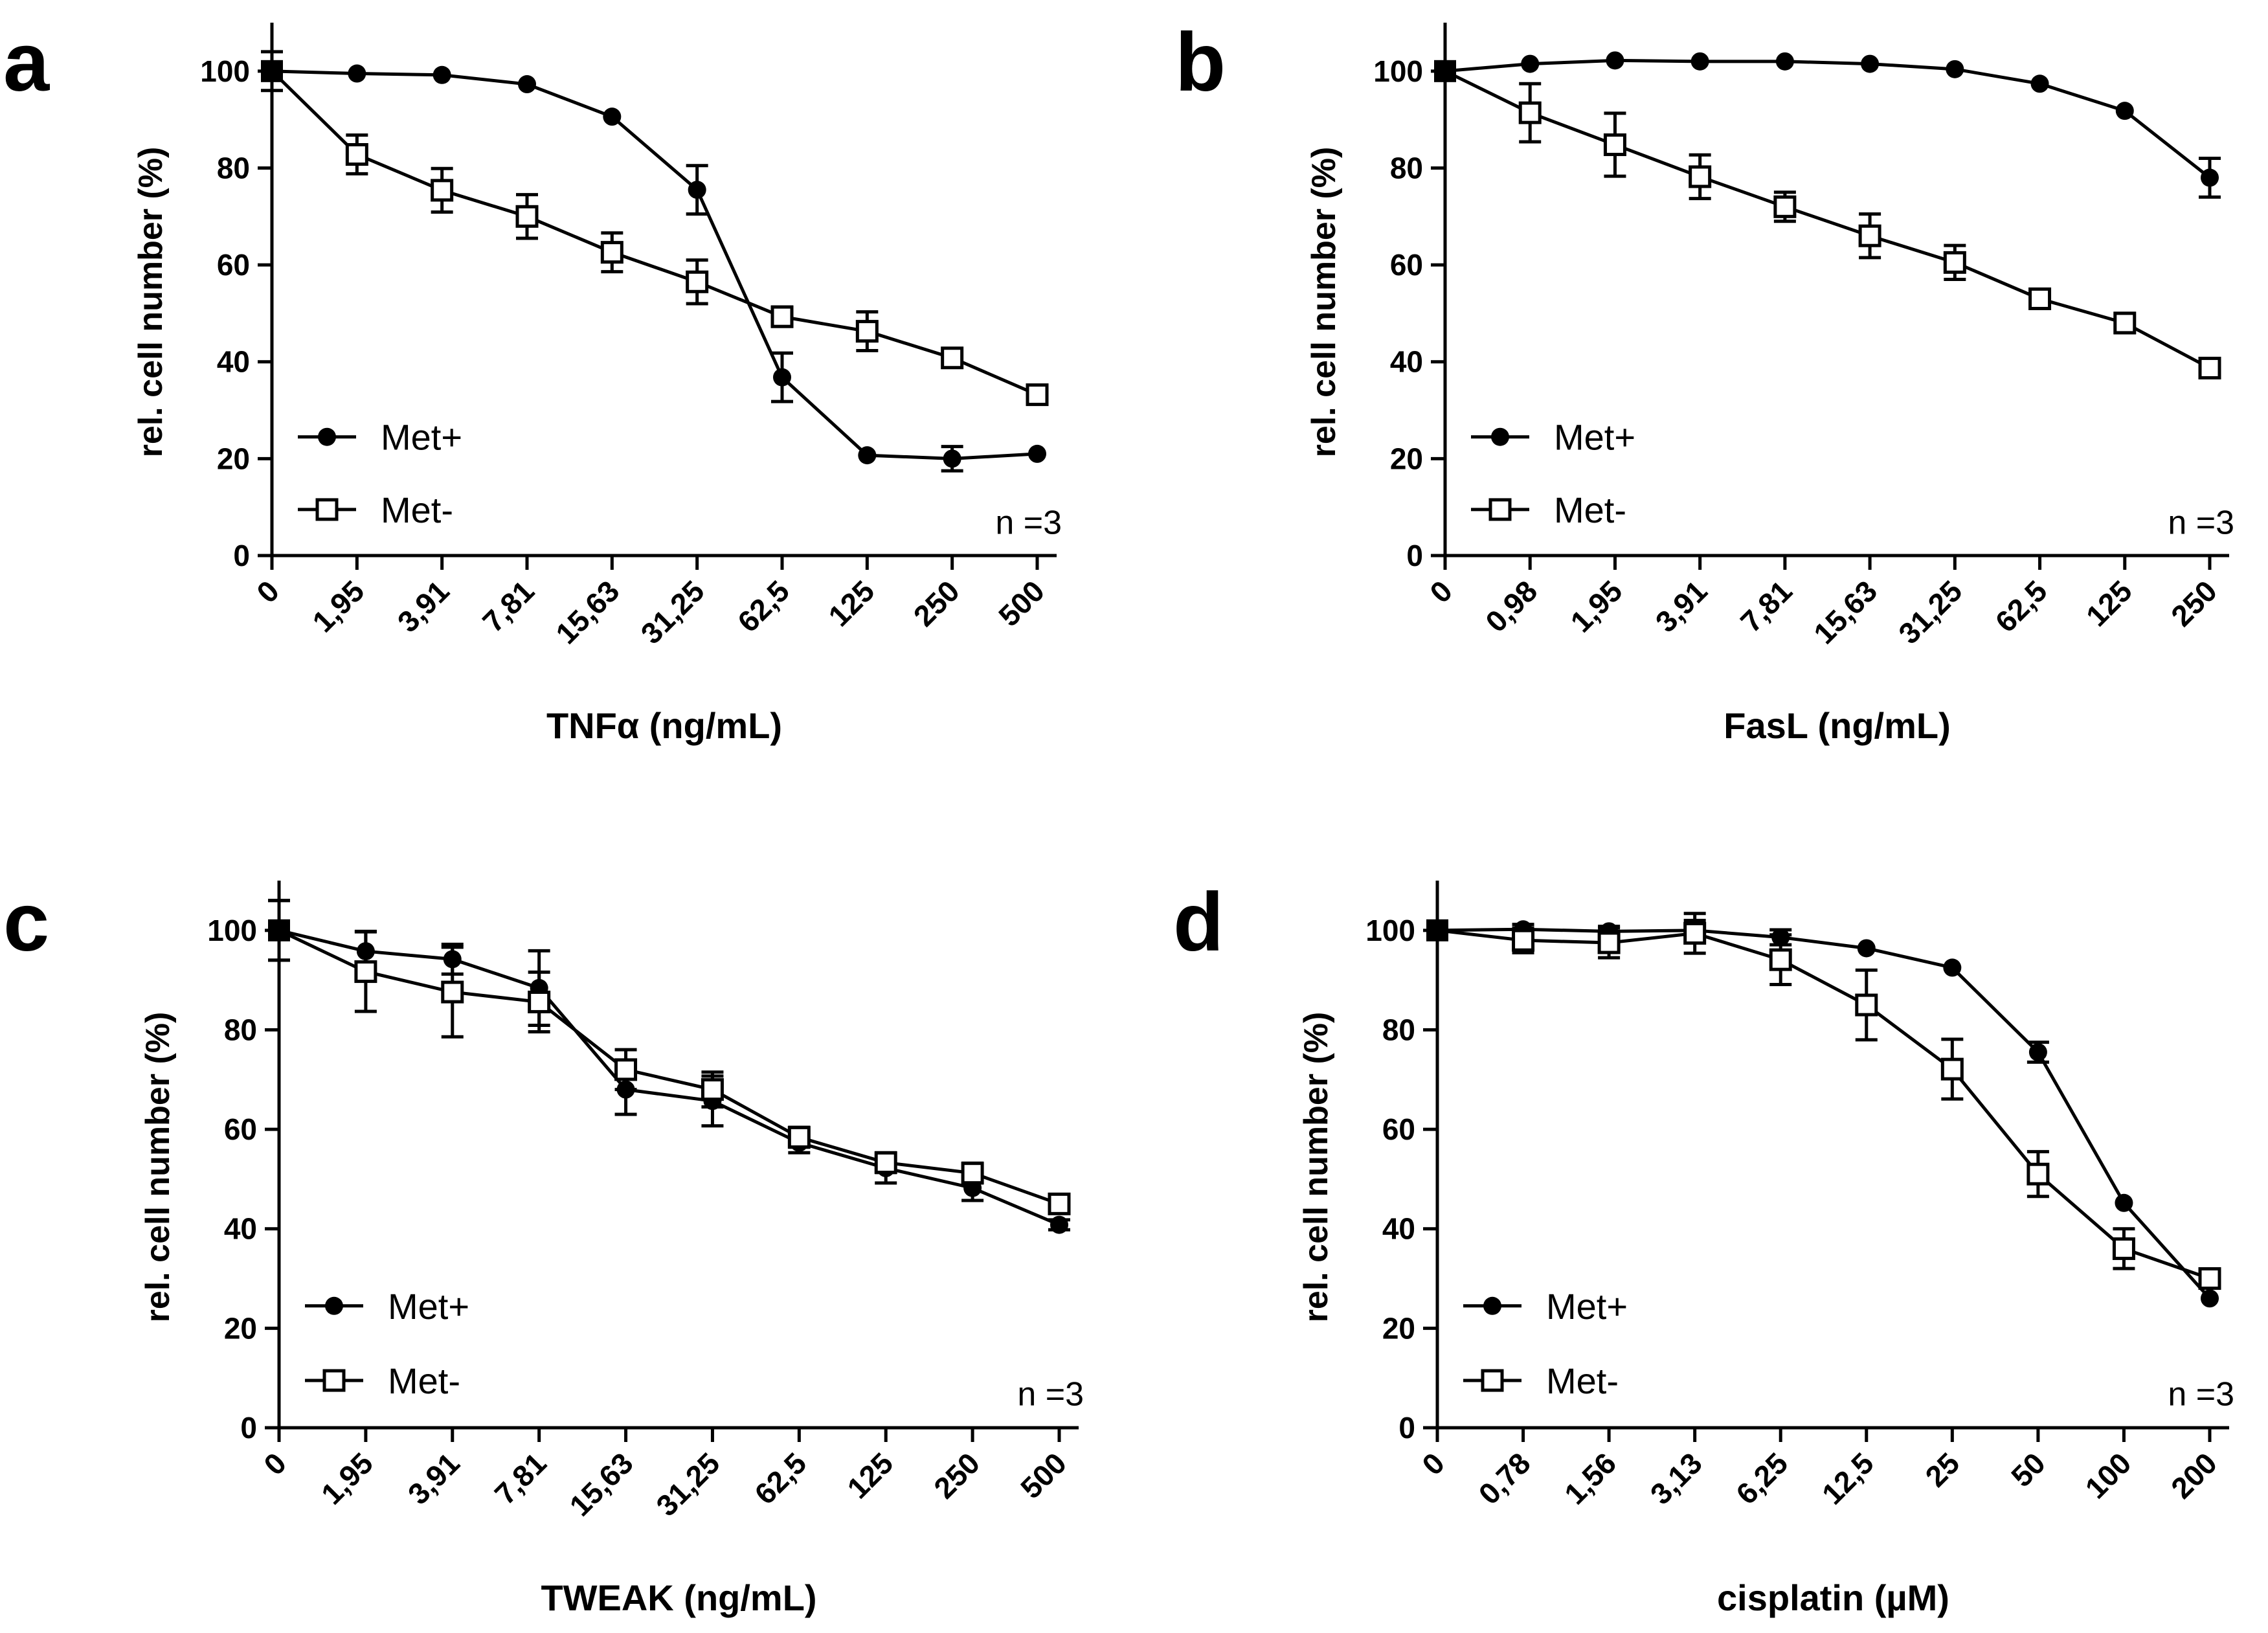  What do you see at coordinates (1930, 612) in the screenshot?
I see `x-tick-label: 31,25` at bounding box center [1930, 612].